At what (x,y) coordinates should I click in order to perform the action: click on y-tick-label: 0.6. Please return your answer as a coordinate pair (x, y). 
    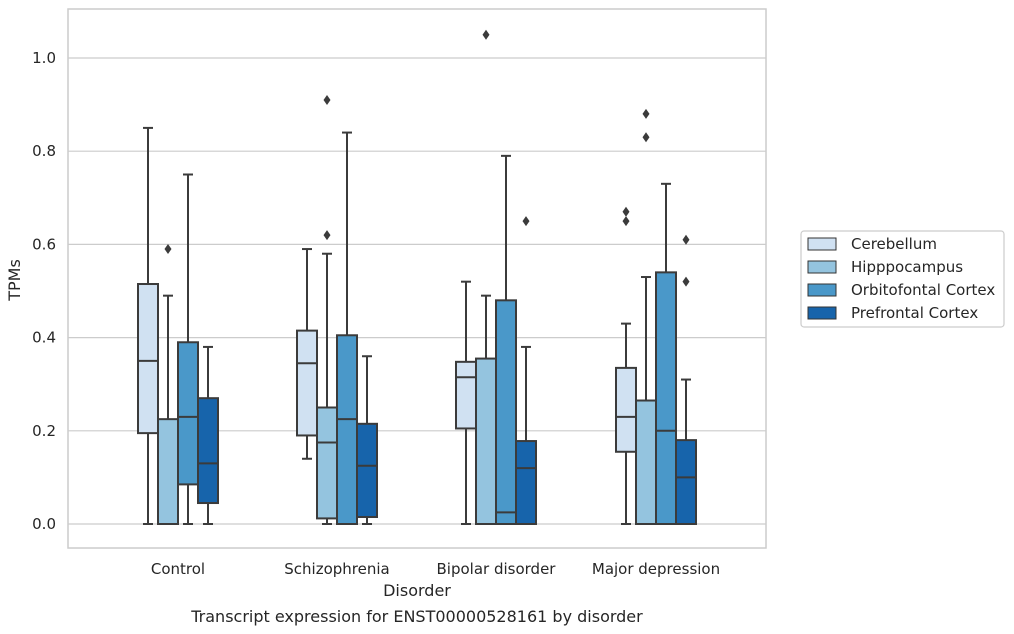
    Looking at the image, I should click on (44, 244).